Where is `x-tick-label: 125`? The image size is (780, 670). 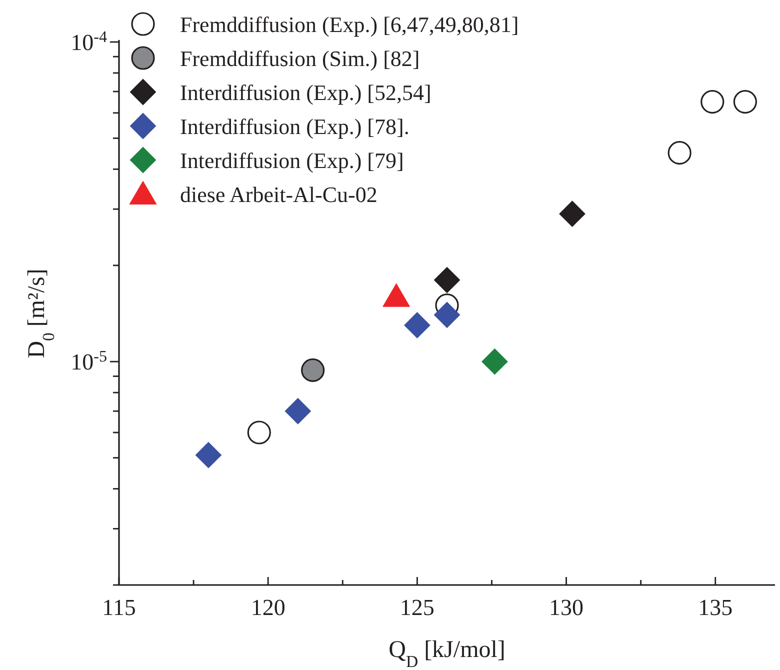
x-tick-label: 125 is located at coordinates (417, 607).